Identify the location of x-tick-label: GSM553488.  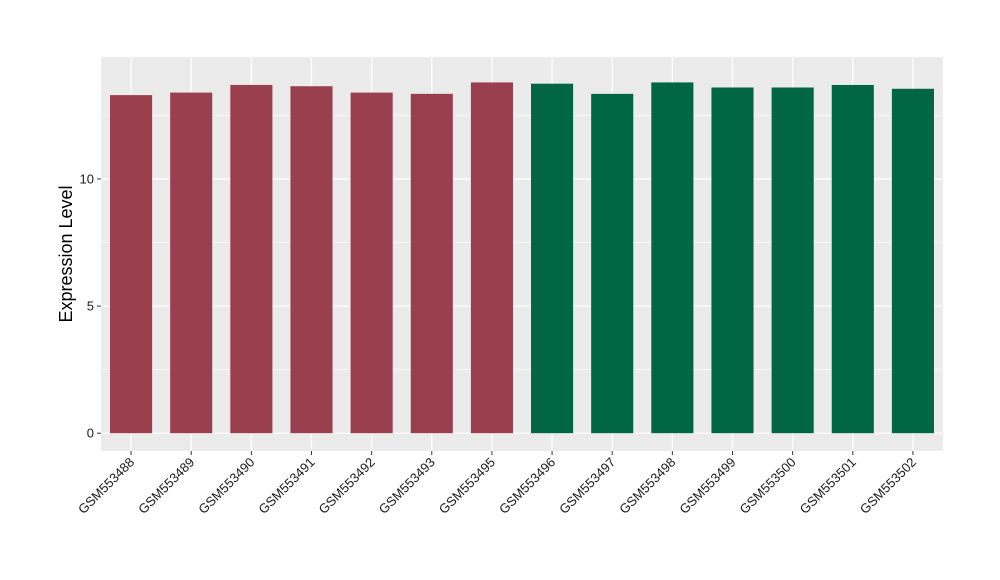
(106, 486).